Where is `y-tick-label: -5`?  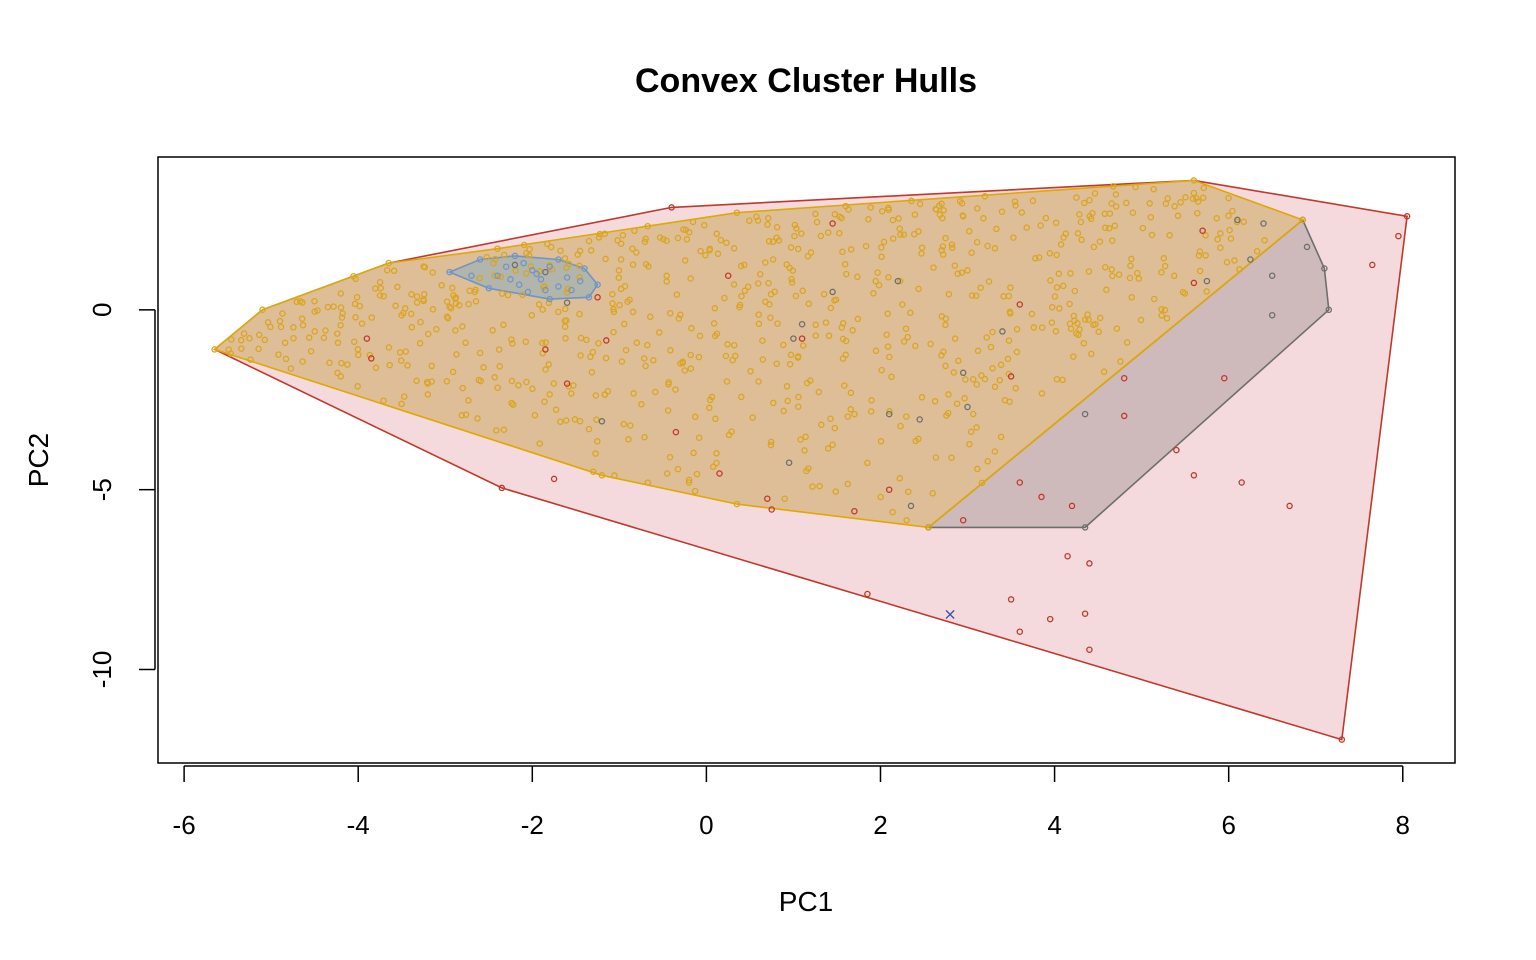
y-tick-label: -5 is located at coordinates (102, 489).